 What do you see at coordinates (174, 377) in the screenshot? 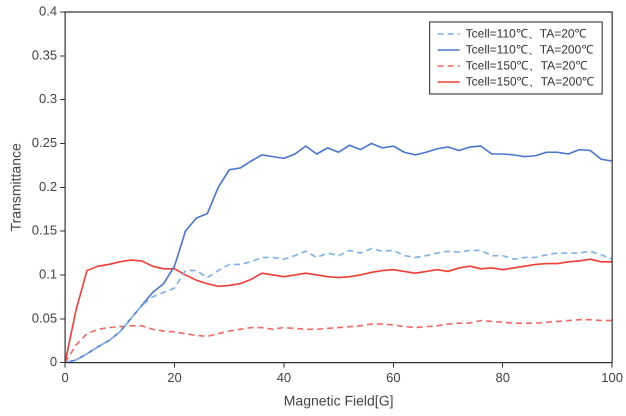
I see `x-tick-label: 20` at bounding box center [174, 377].